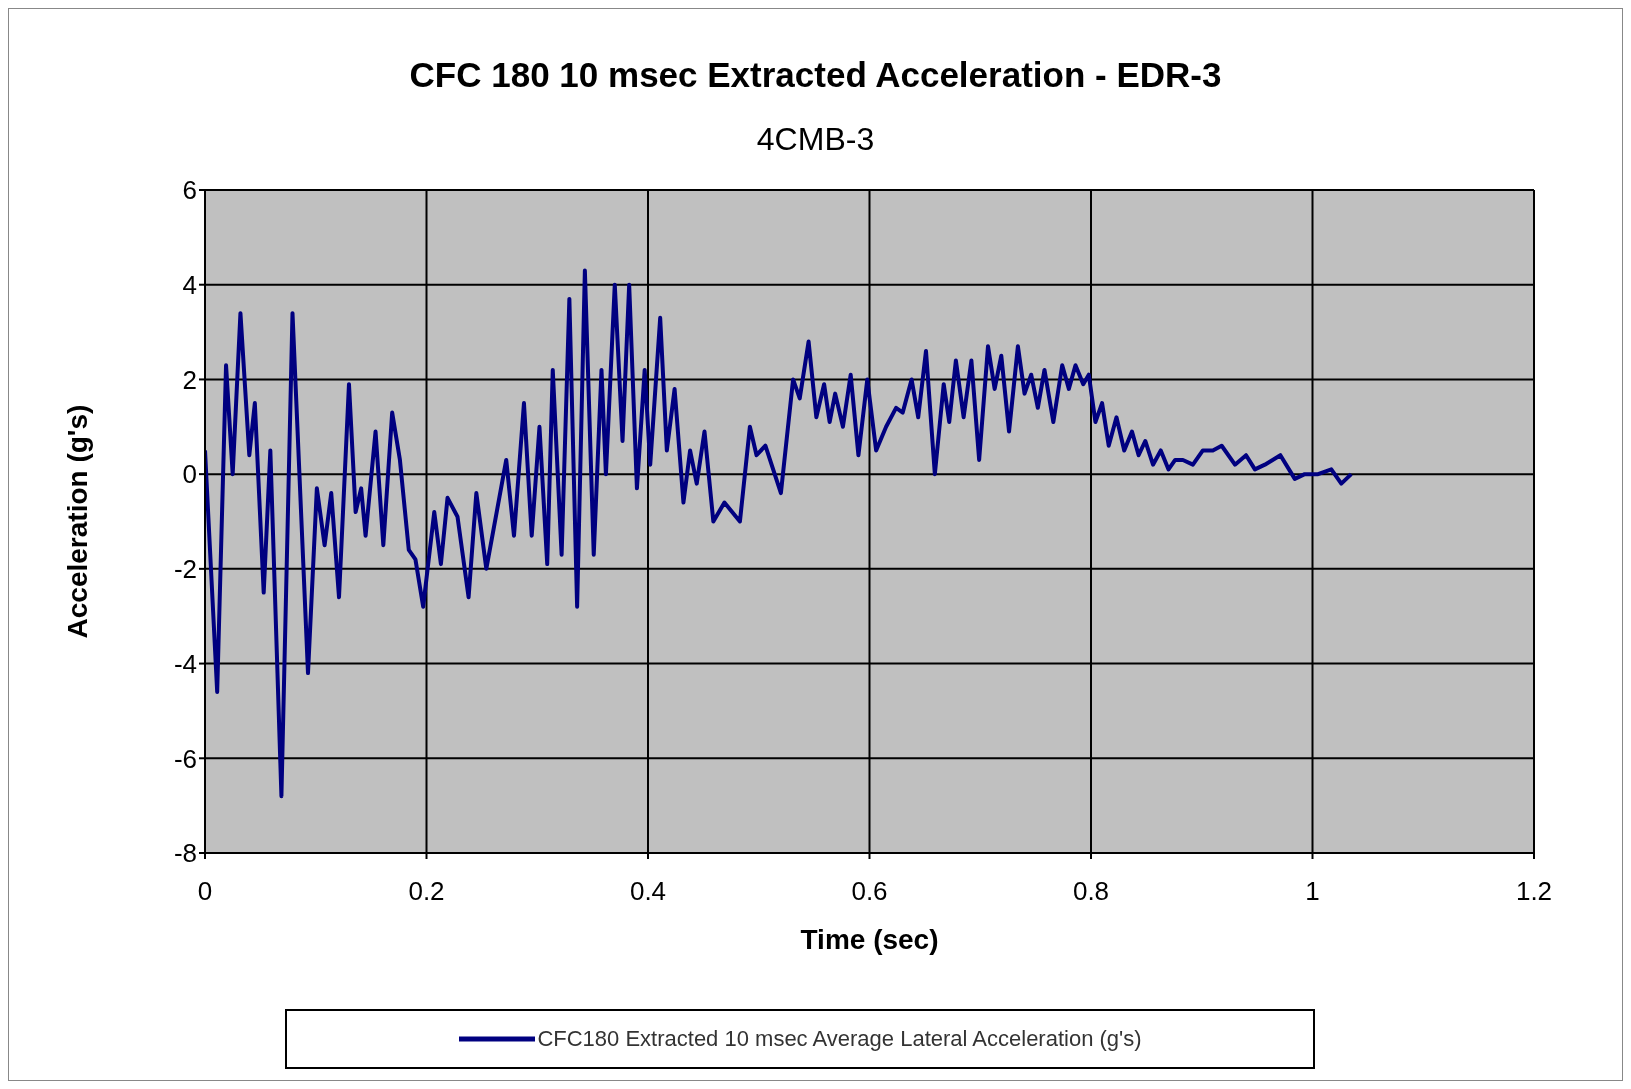  What do you see at coordinates (869, 891) in the screenshot?
I see `x-tick-label: 0.6` at bounding box center [869, 891].